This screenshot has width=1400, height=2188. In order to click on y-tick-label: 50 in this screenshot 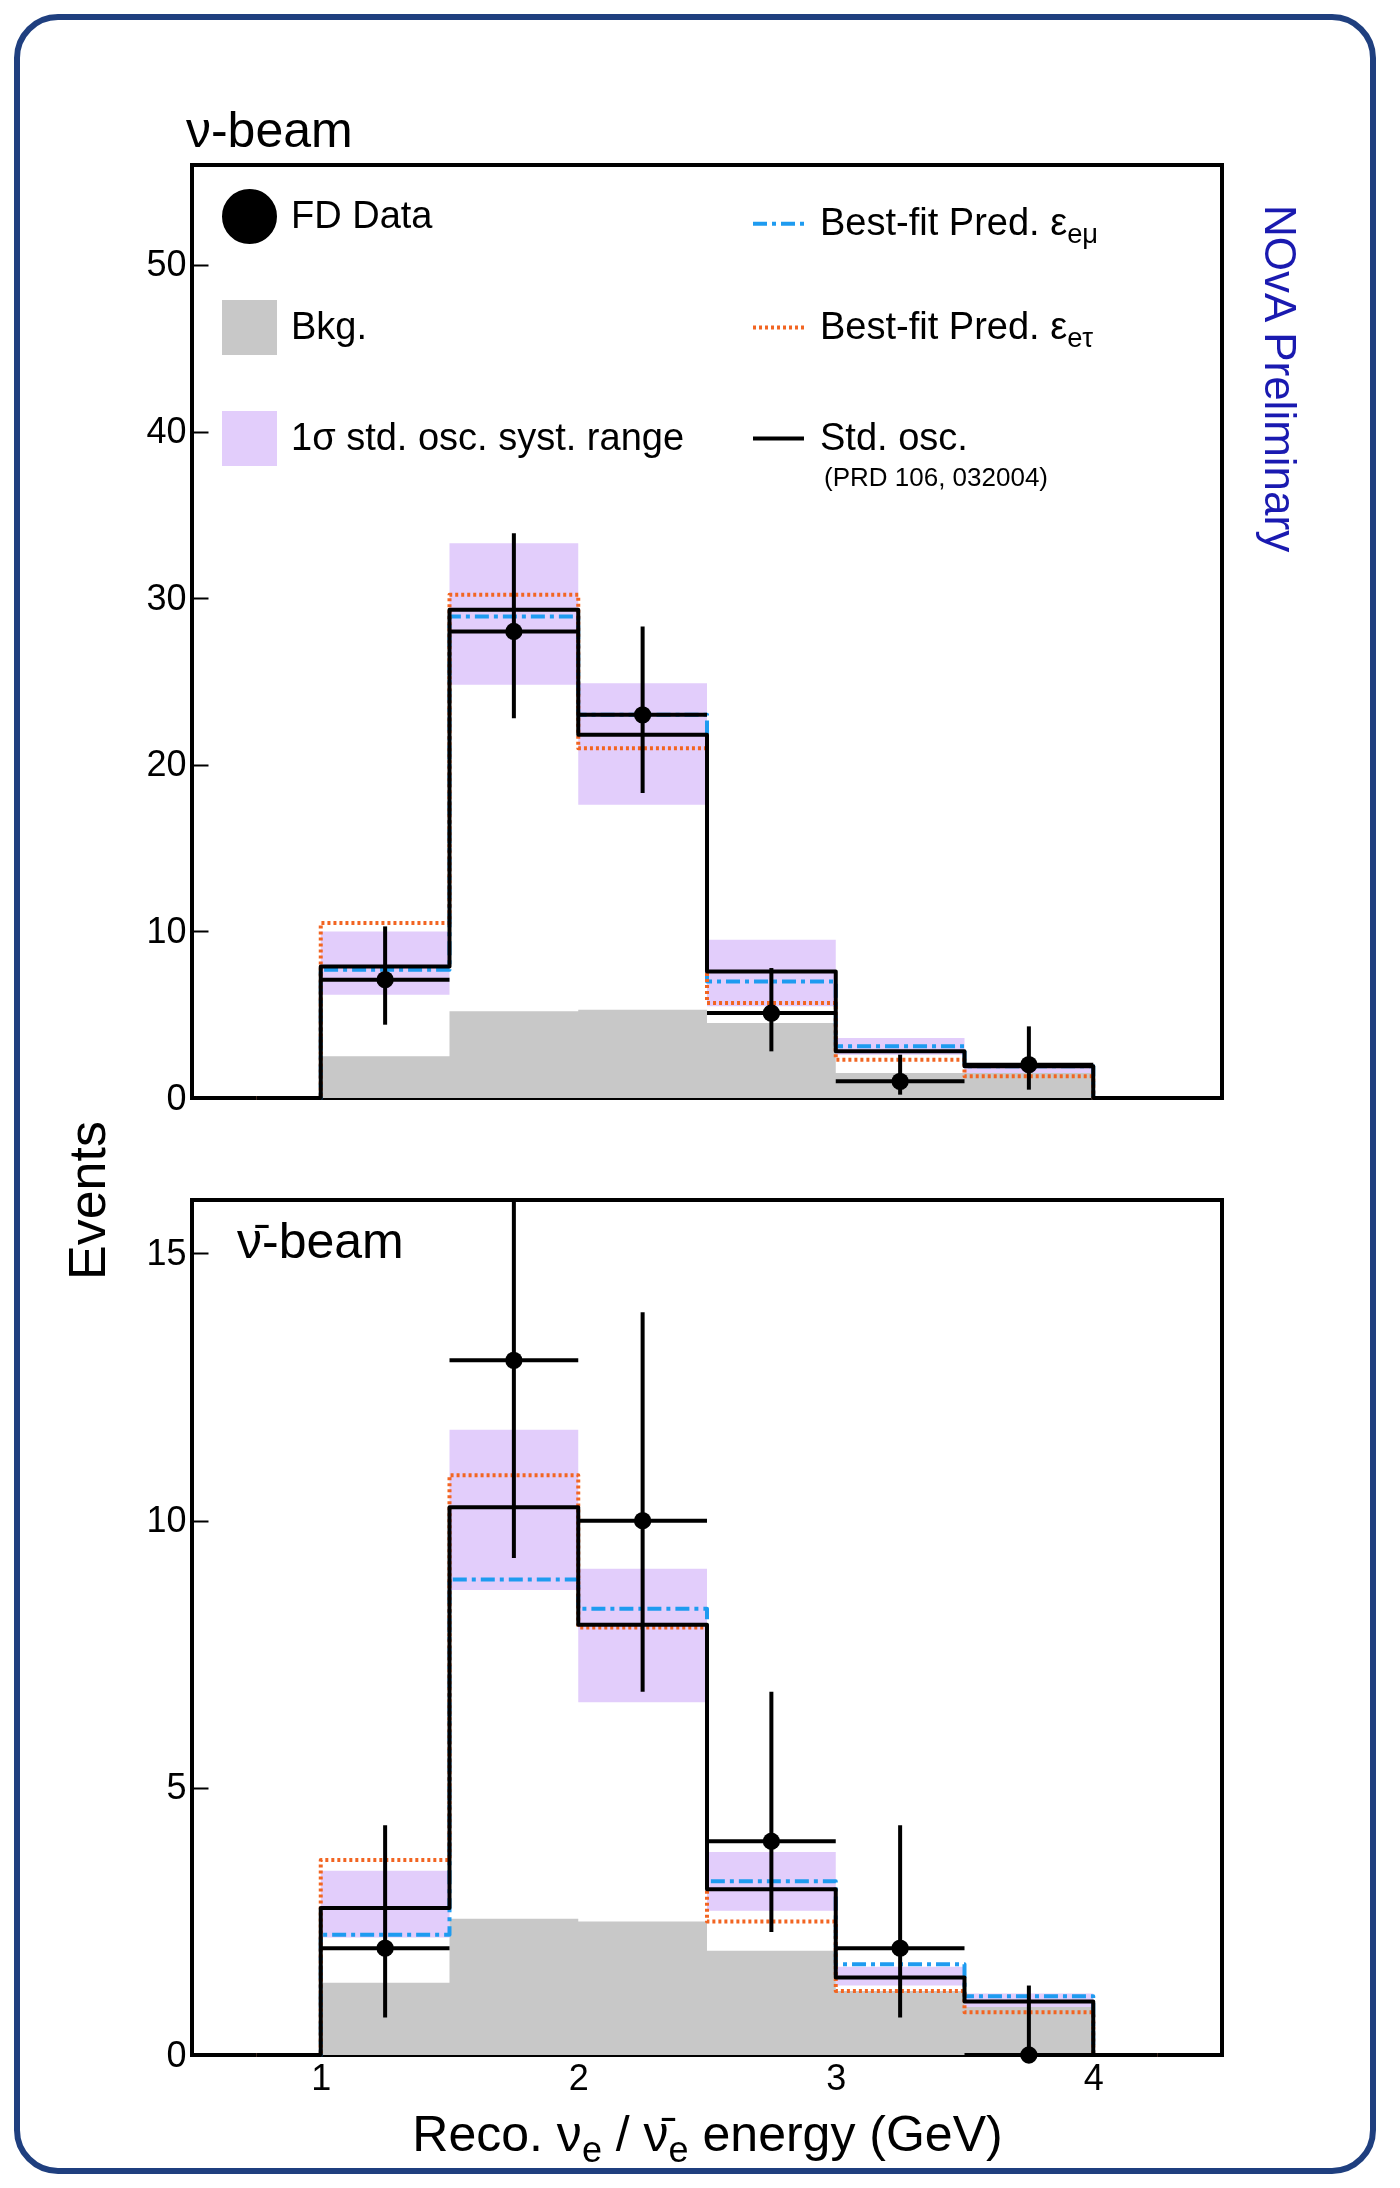, I will do `click(166, 264)`.